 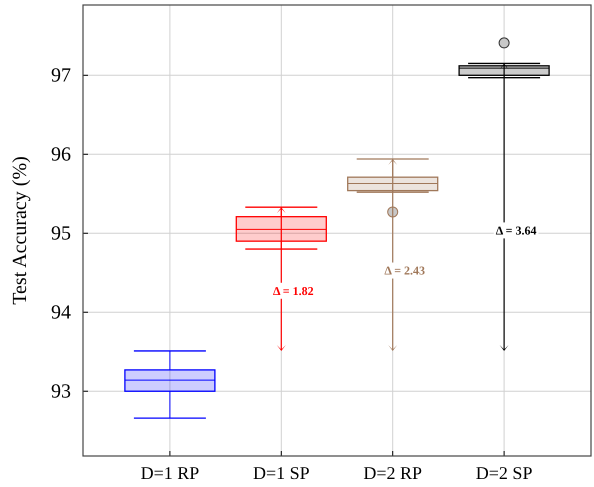 I want to click on annotation: Δ = 1.82, so click(x=293, y=291).